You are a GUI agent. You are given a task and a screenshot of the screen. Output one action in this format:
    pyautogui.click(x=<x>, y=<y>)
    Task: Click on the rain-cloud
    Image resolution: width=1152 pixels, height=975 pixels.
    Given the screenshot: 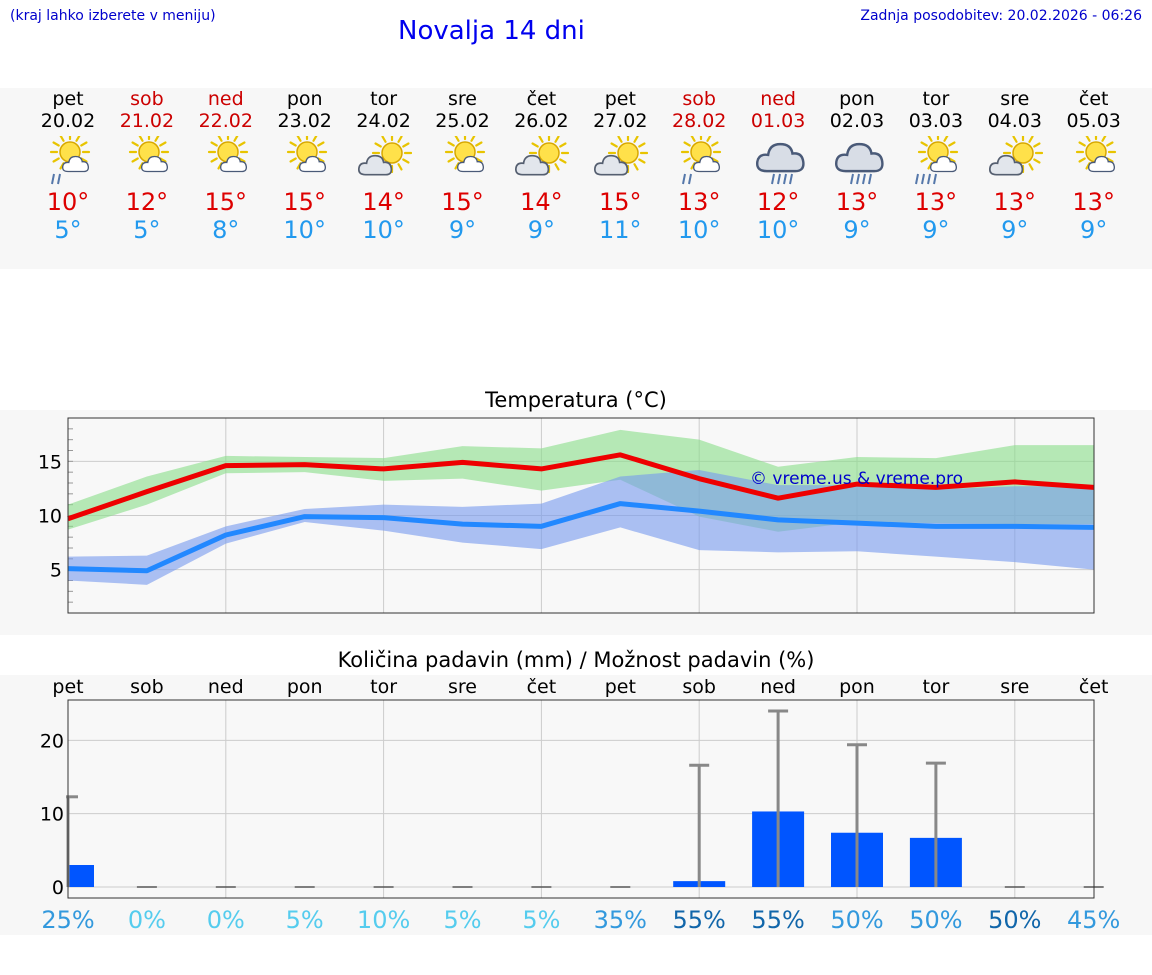 What is the action you would take?
    pyautogui.click(x=859, y=157)
    